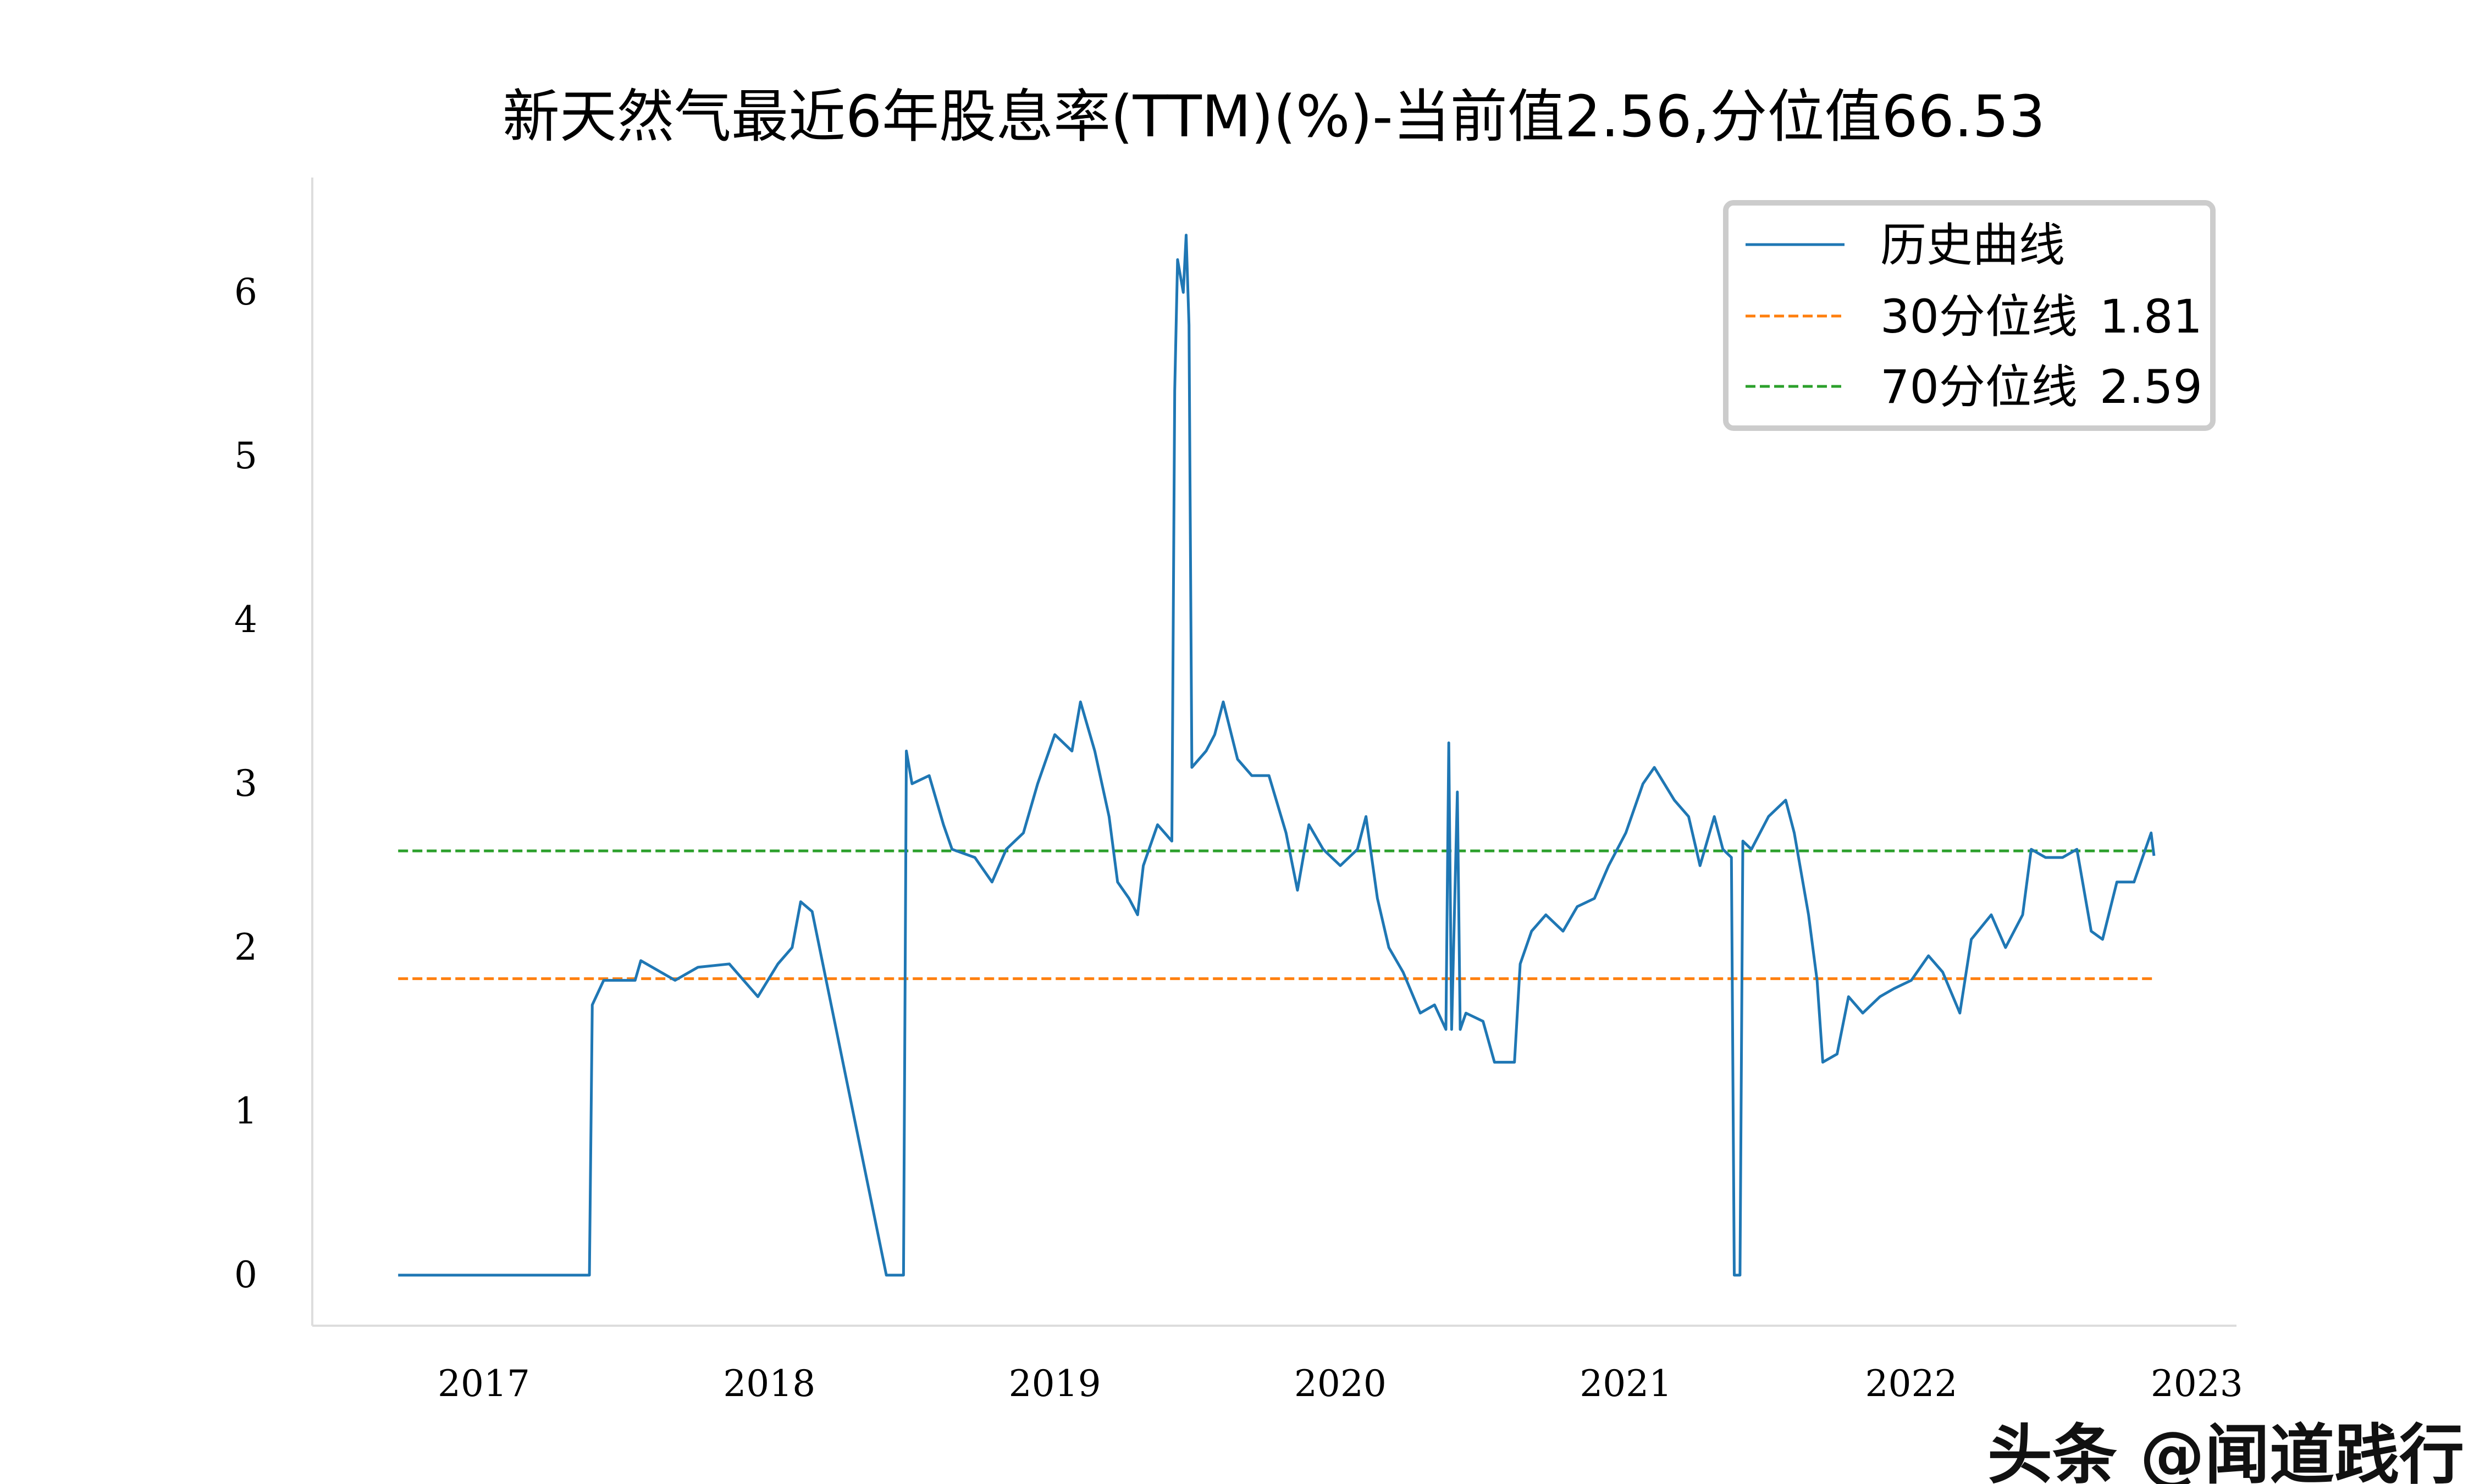 The height and width of the screenshot is (1484, 2474). I want to click on y-tick-label: 4, so click(245, 620).